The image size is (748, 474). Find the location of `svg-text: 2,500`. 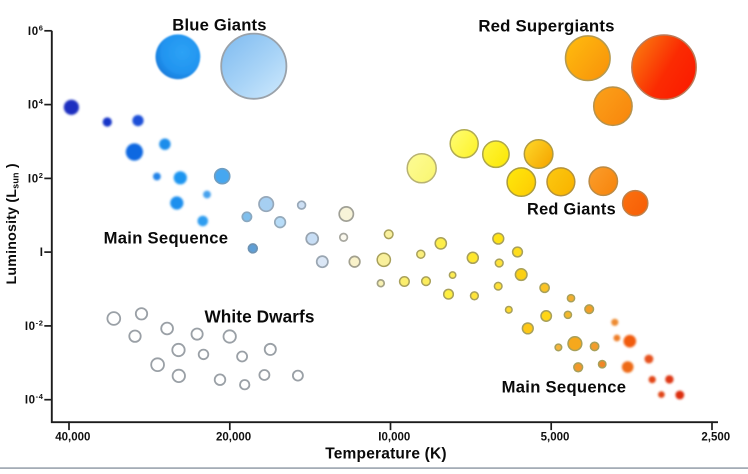

svg-text: 2,500 is located at coordinates (715, 438).